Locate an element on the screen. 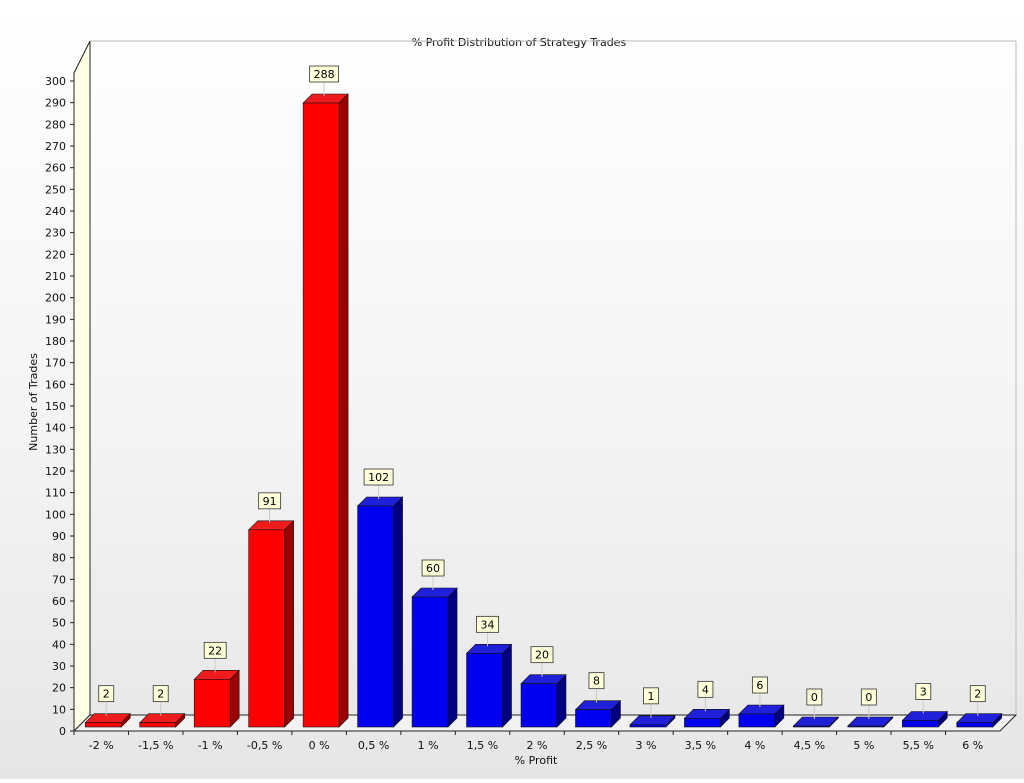  y-tick-label: 40 is located at coordinates (59, 644).